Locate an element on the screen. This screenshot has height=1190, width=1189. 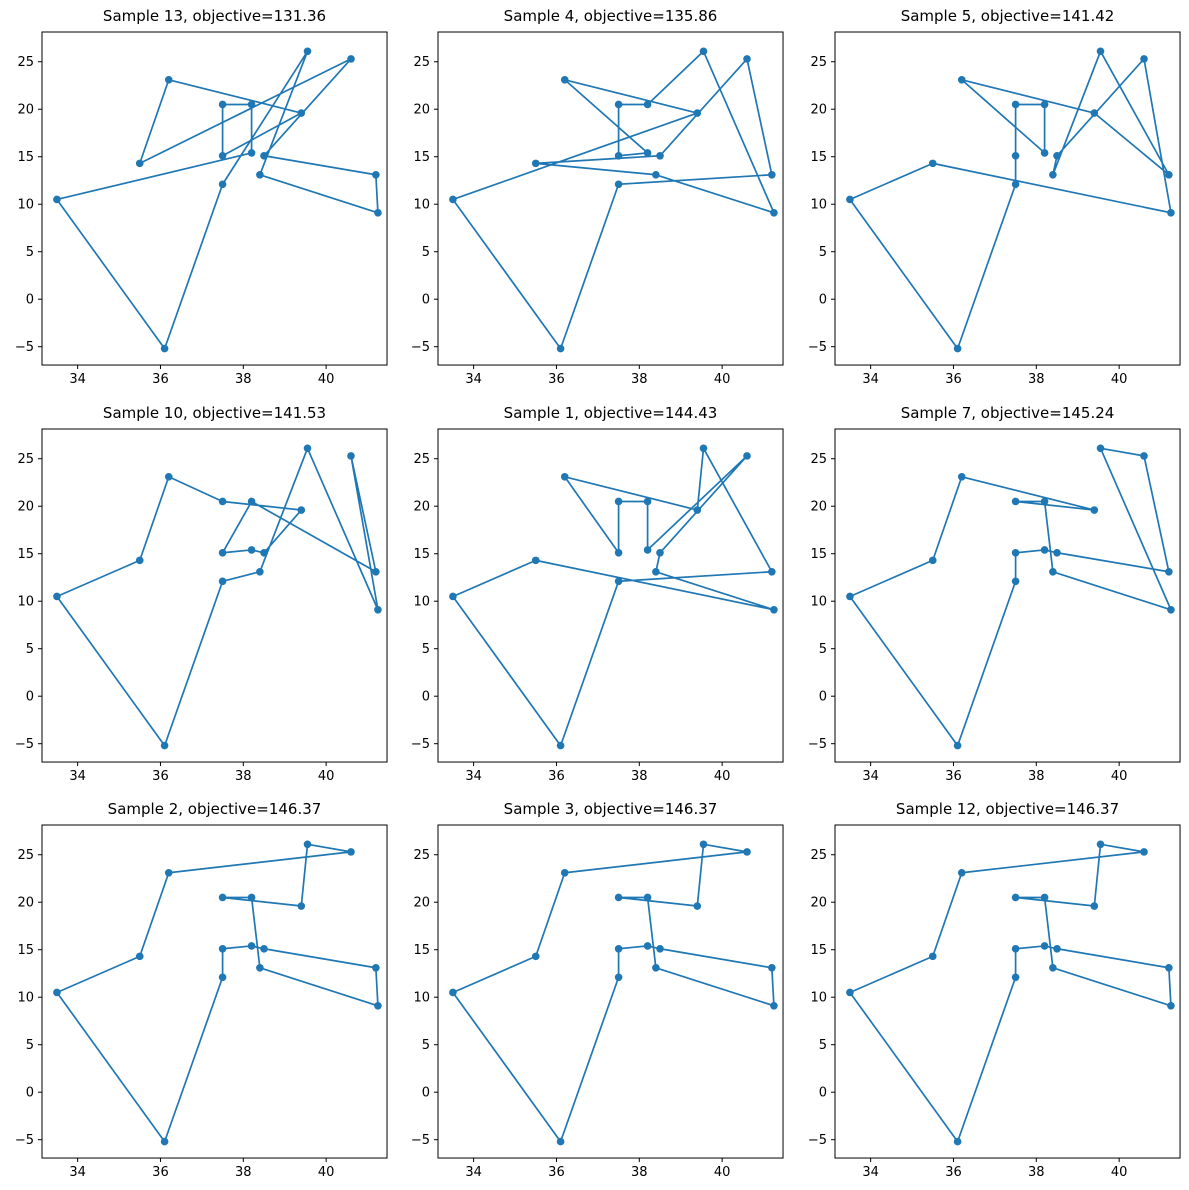
subplot-title: Sample 10, objective=141.53 is located at coordinates (214, 413).